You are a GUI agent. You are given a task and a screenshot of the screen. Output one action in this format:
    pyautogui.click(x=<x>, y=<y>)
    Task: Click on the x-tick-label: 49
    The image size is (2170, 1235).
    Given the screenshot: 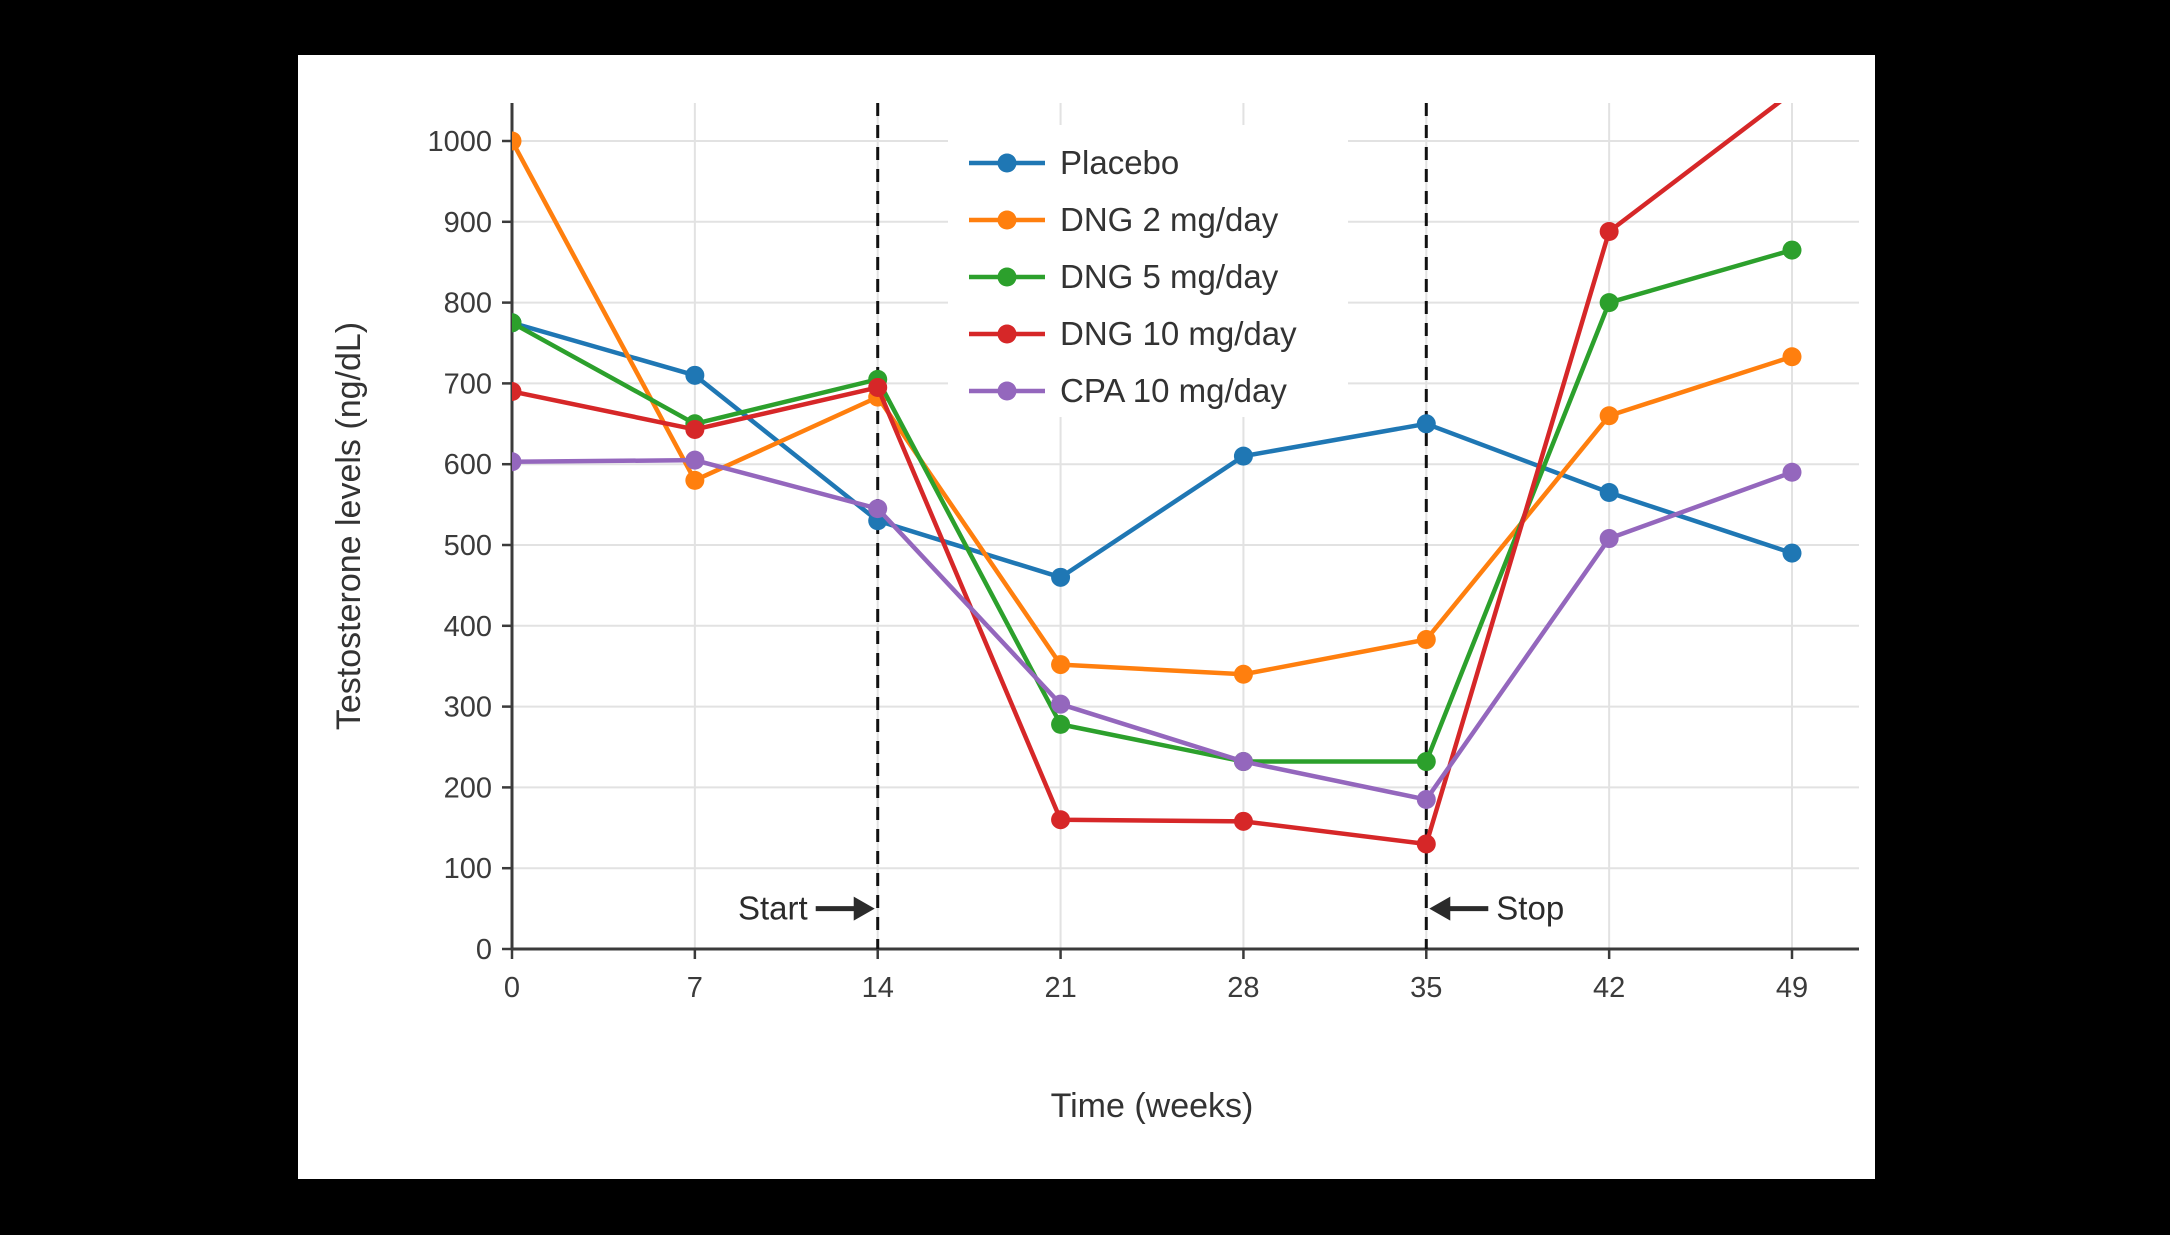 What is the action you would take?
    pyautogui.click(x=1792, y=988)
    